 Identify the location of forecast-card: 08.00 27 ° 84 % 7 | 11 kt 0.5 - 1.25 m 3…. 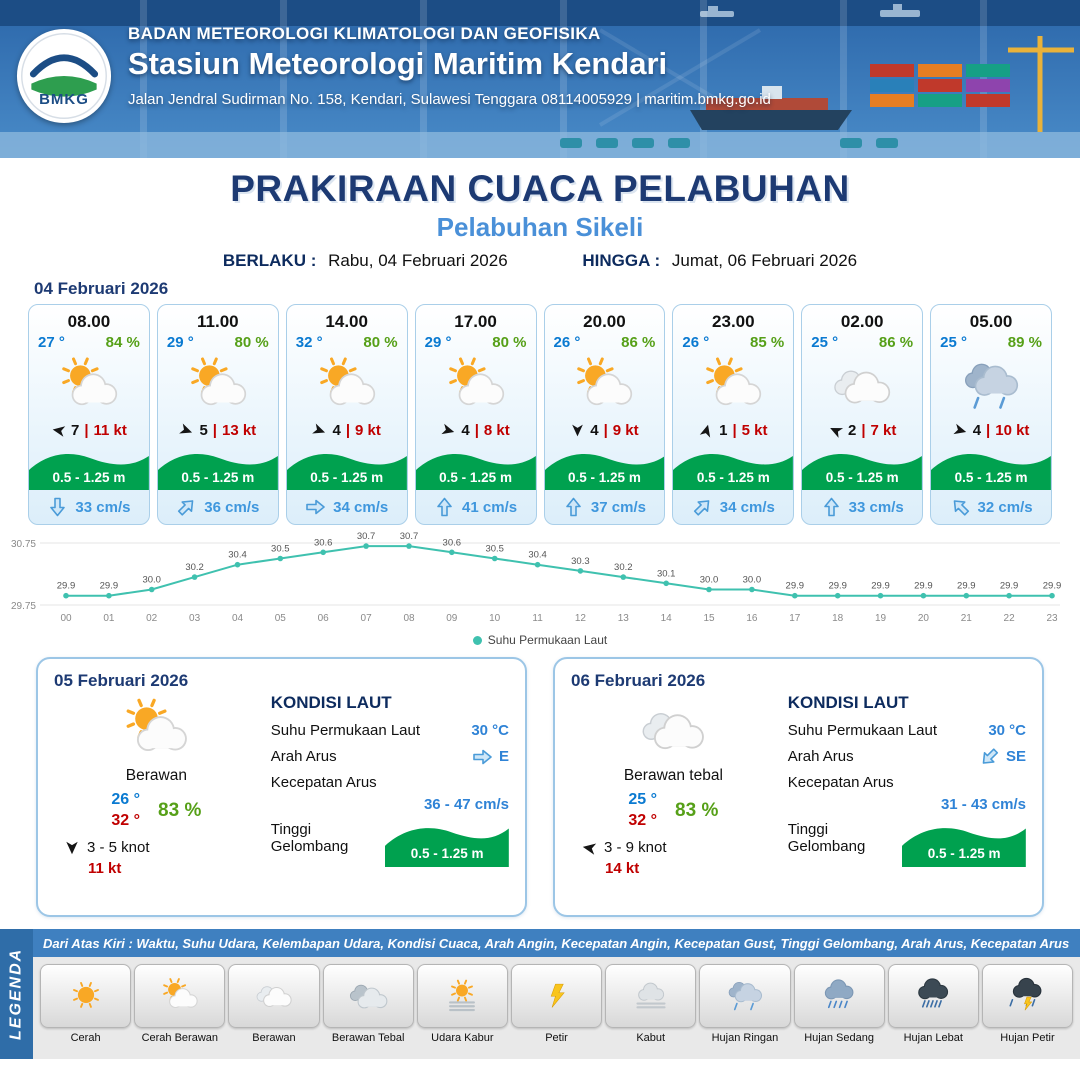
(89, 414).